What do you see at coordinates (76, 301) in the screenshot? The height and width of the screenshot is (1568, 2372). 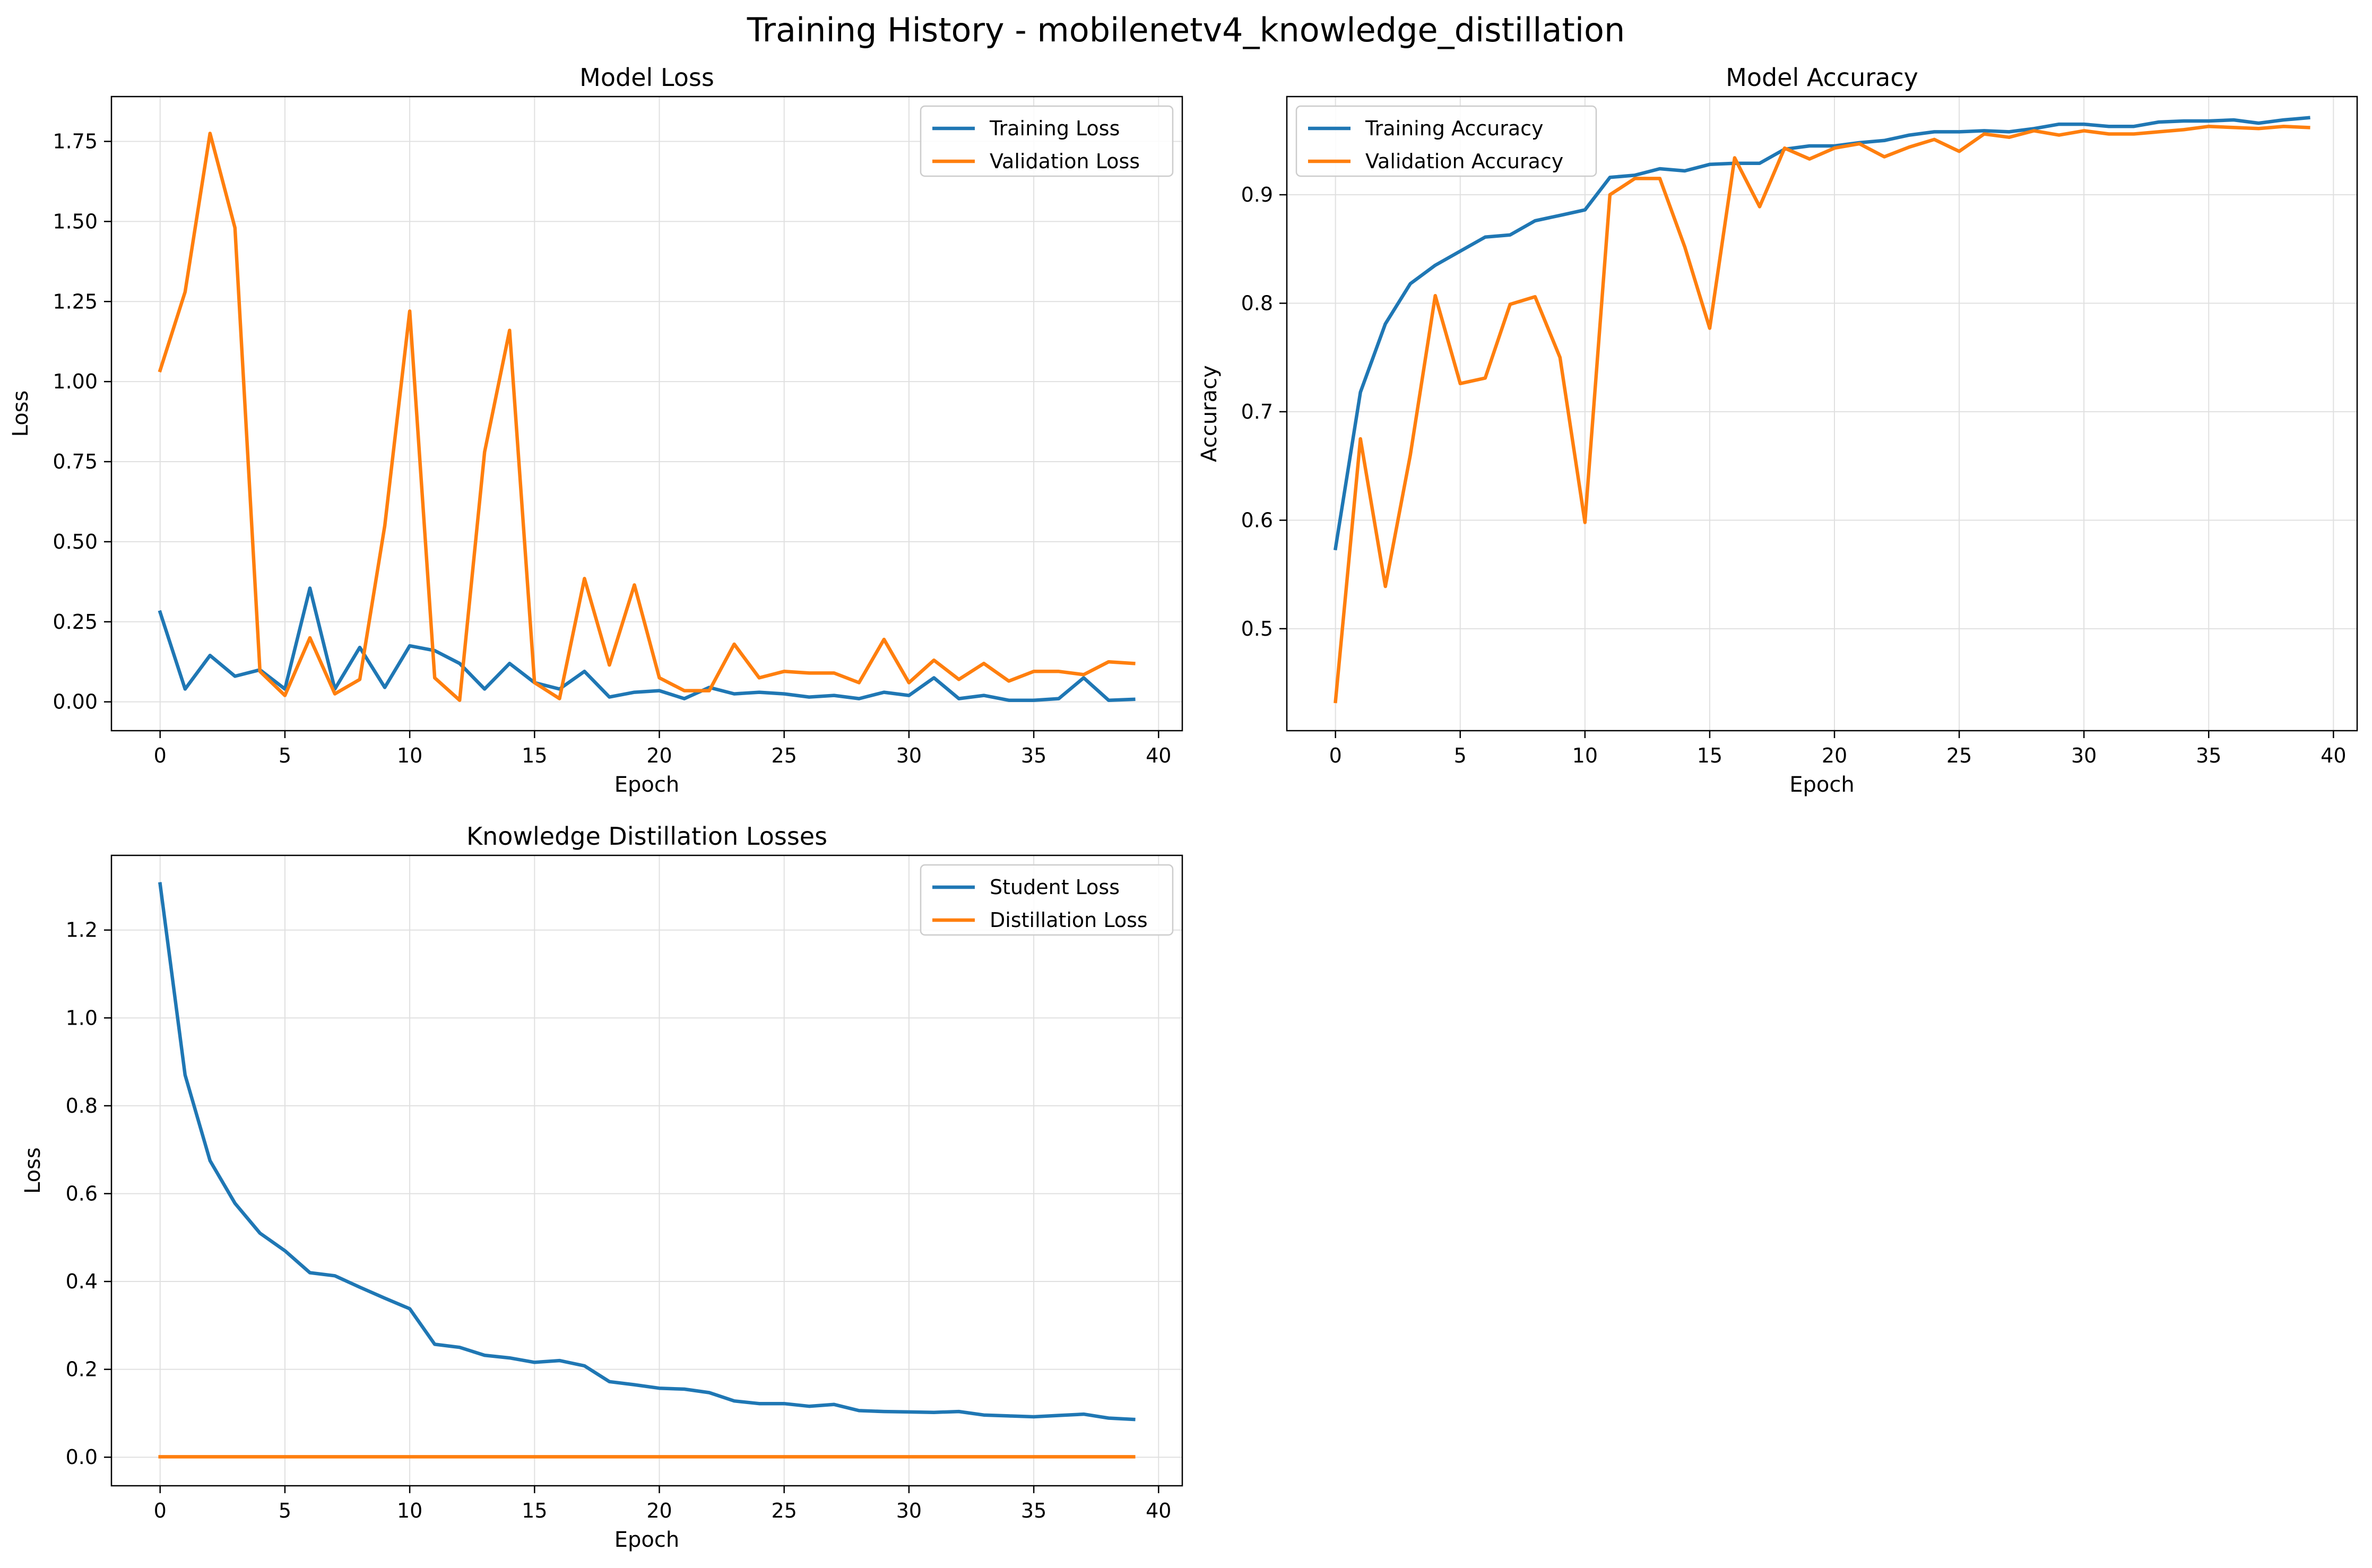 I see `y-tick-label: 1.25` at bounding box center [76, 301].